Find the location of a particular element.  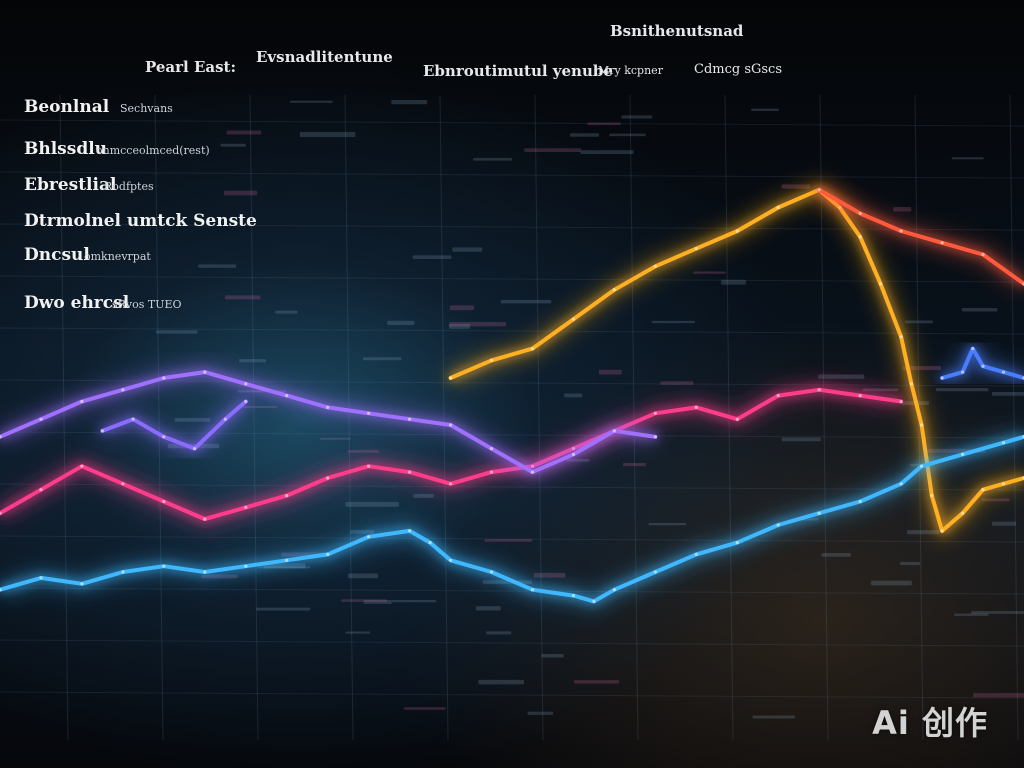

svg-text: Rodfptes is located at coordinates (129, 186).